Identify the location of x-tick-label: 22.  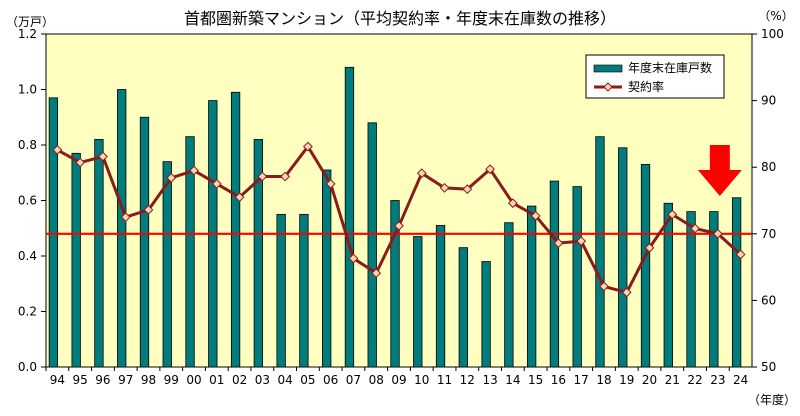
(694, 380).